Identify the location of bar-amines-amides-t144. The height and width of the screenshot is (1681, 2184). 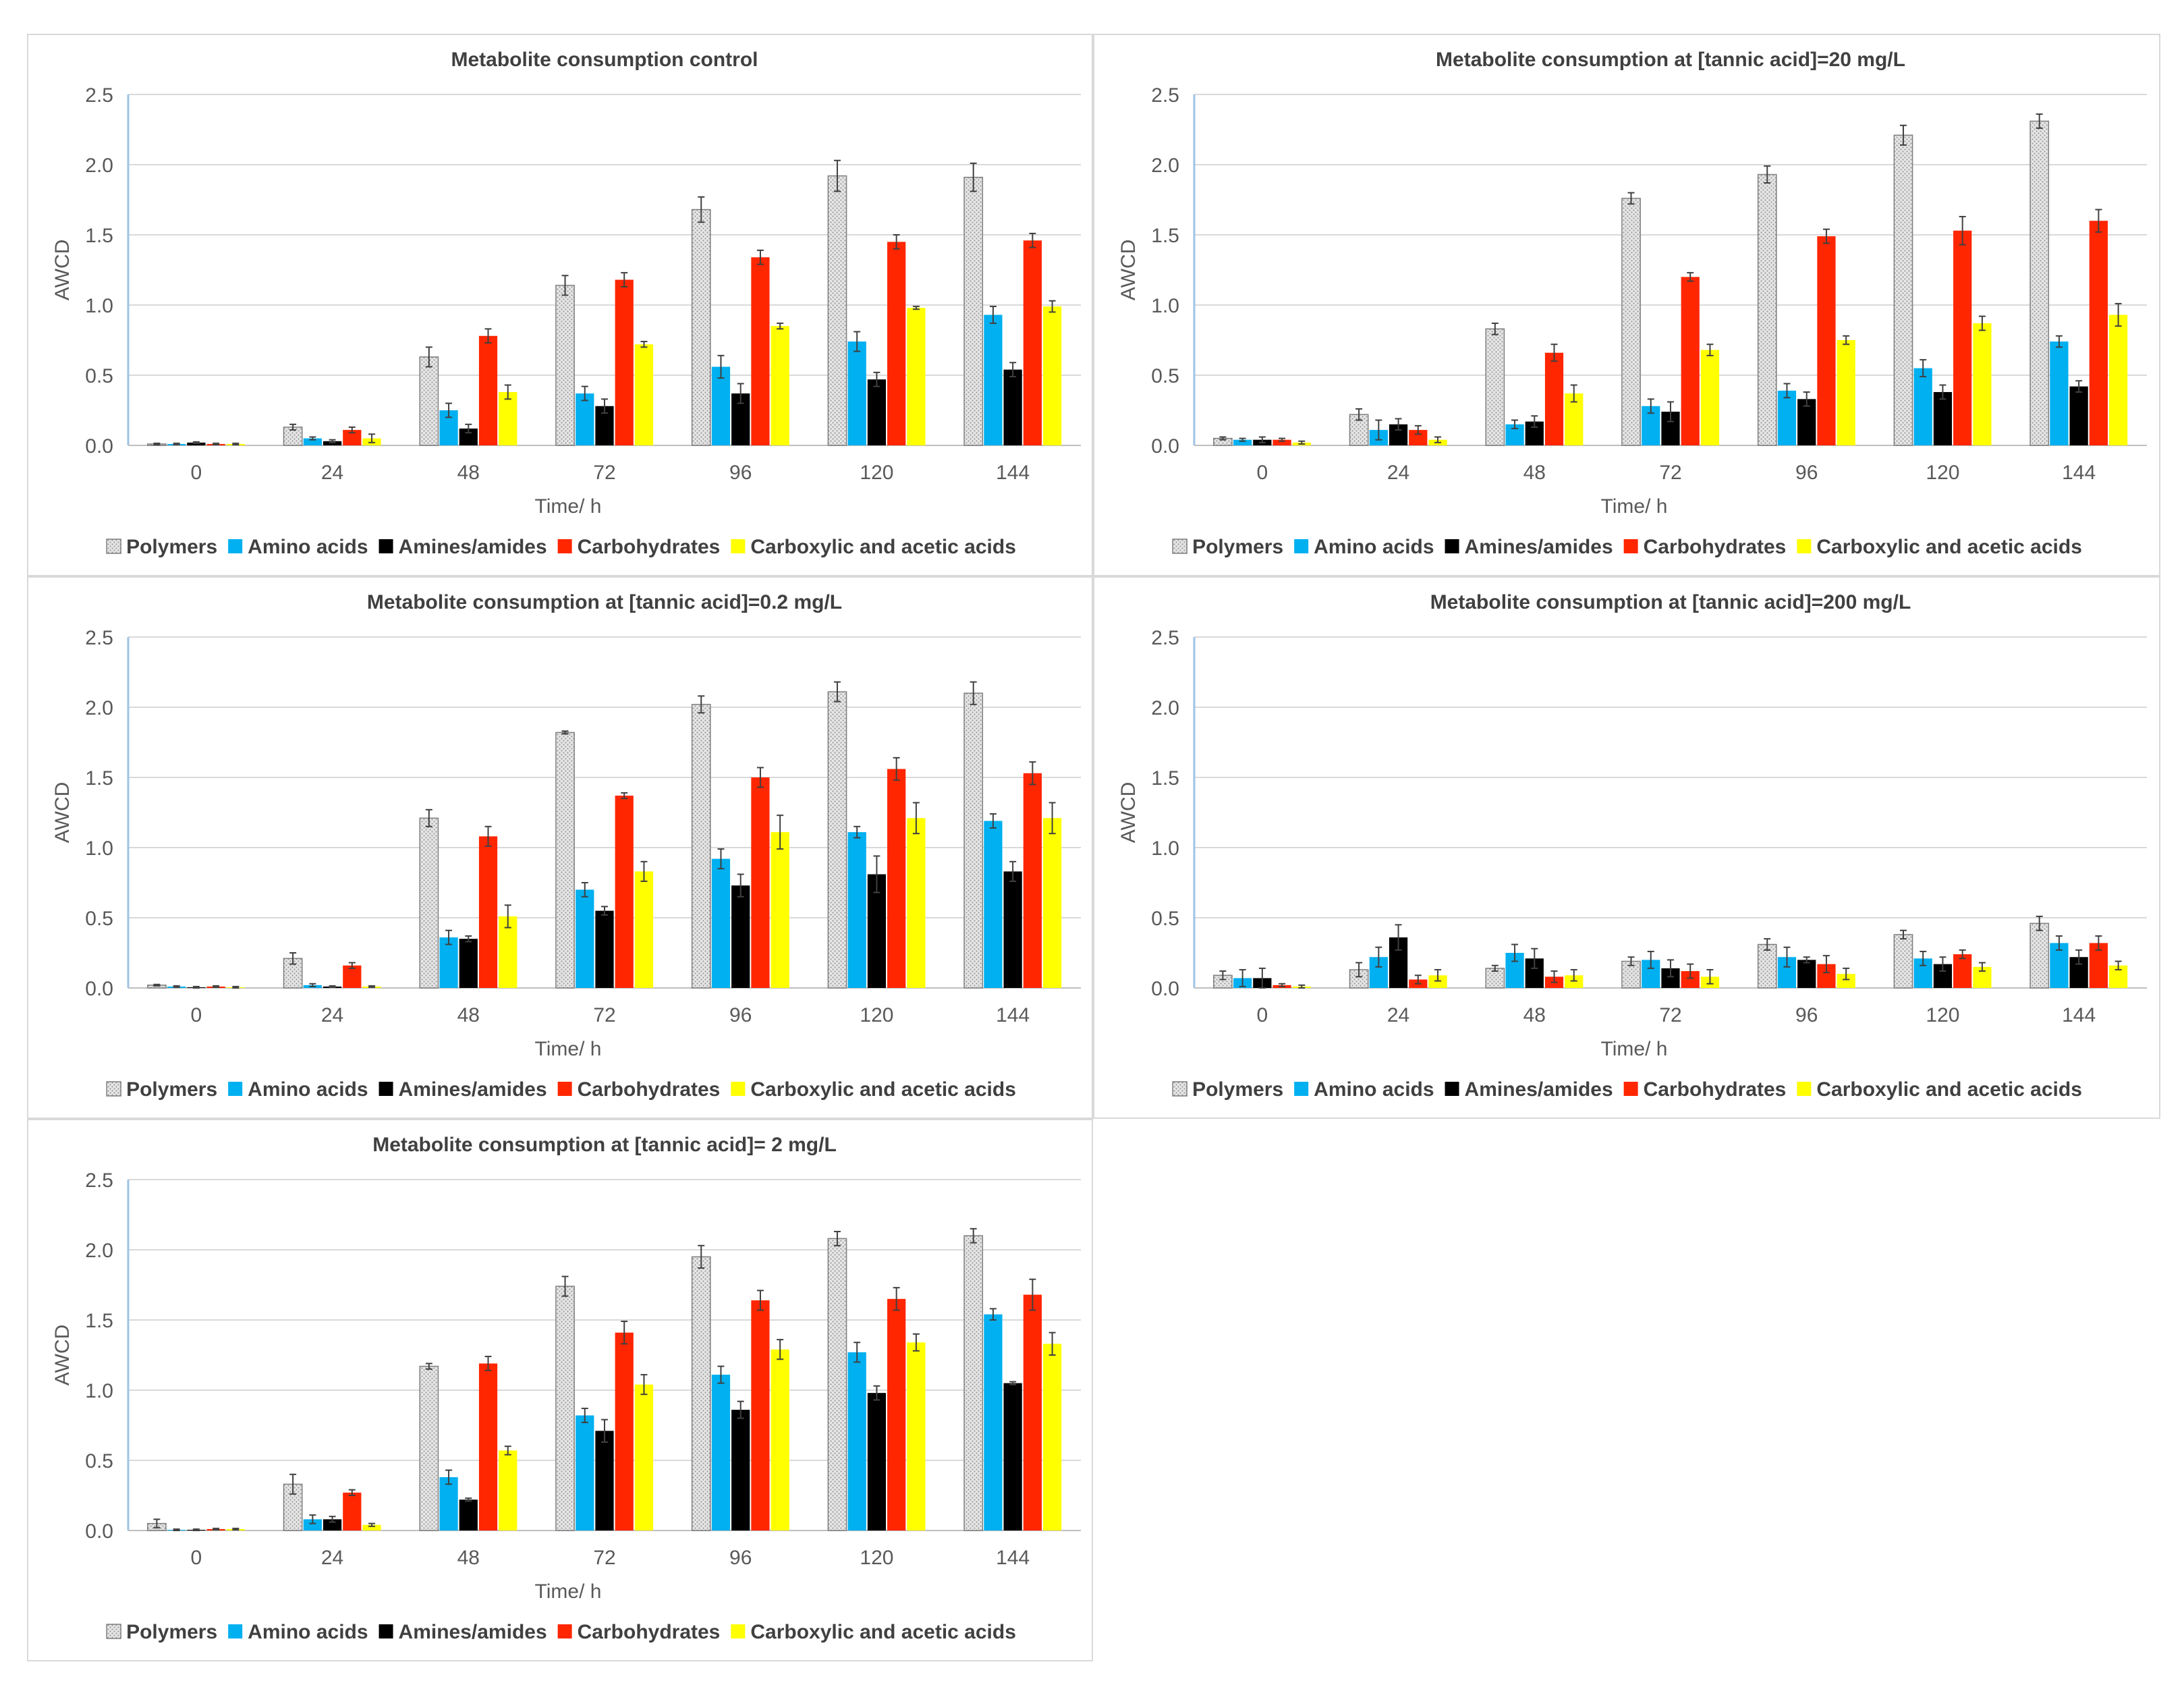
(2078, 415).